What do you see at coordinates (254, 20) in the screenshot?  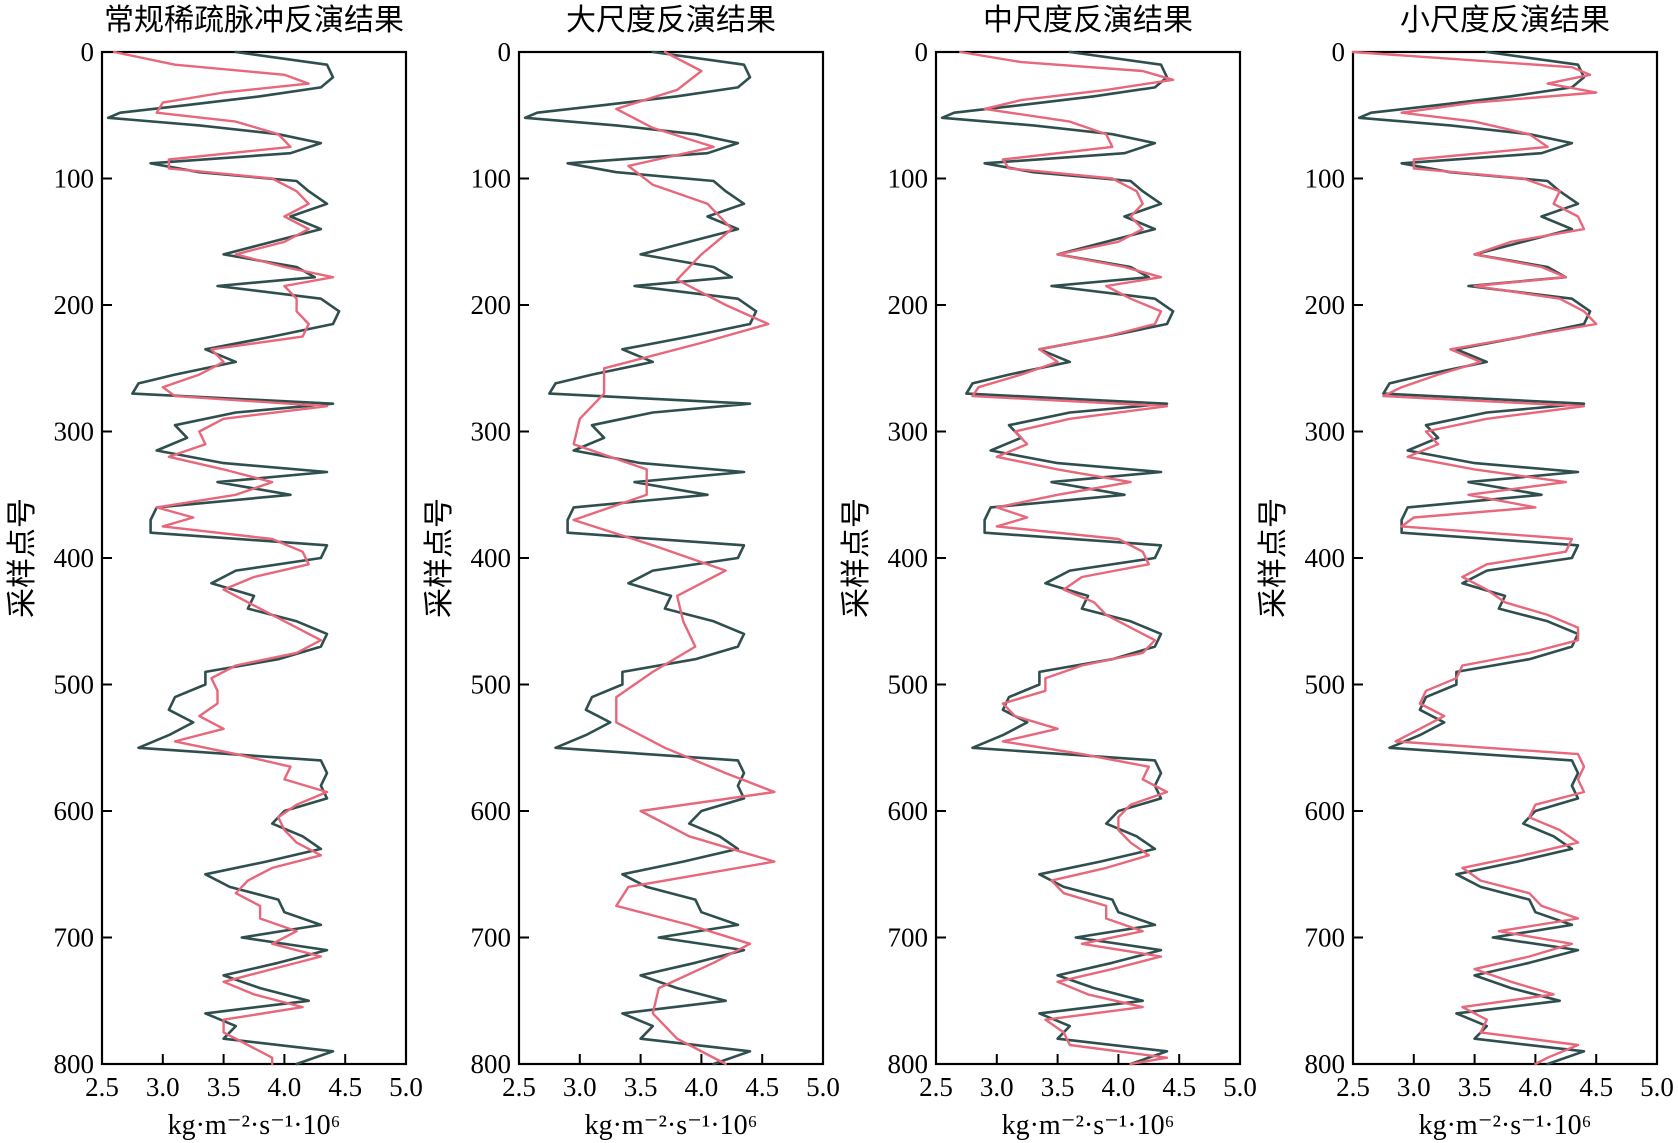 I see `chart-title: 常规稀疏脉冲反演结果` at bounding box center [254, 20].